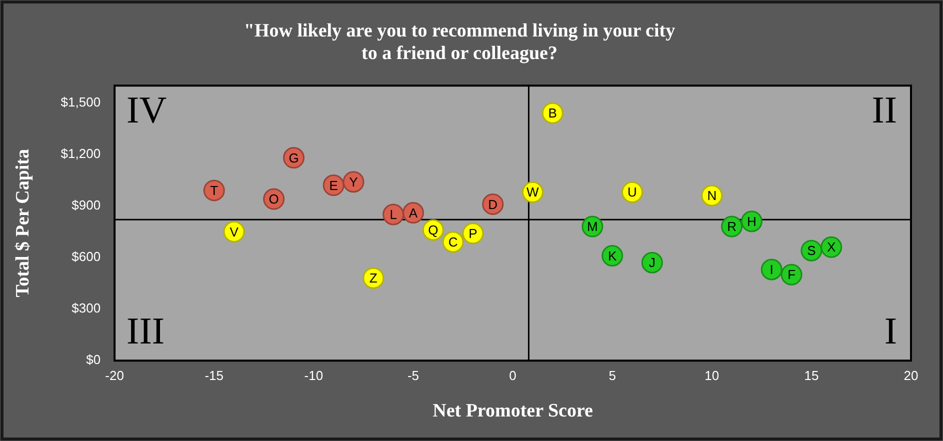 This screenshot has width=943, height=441. Describe the element at coordinates (293, 158) in the screenshot. I see `annotation: G` at that location.